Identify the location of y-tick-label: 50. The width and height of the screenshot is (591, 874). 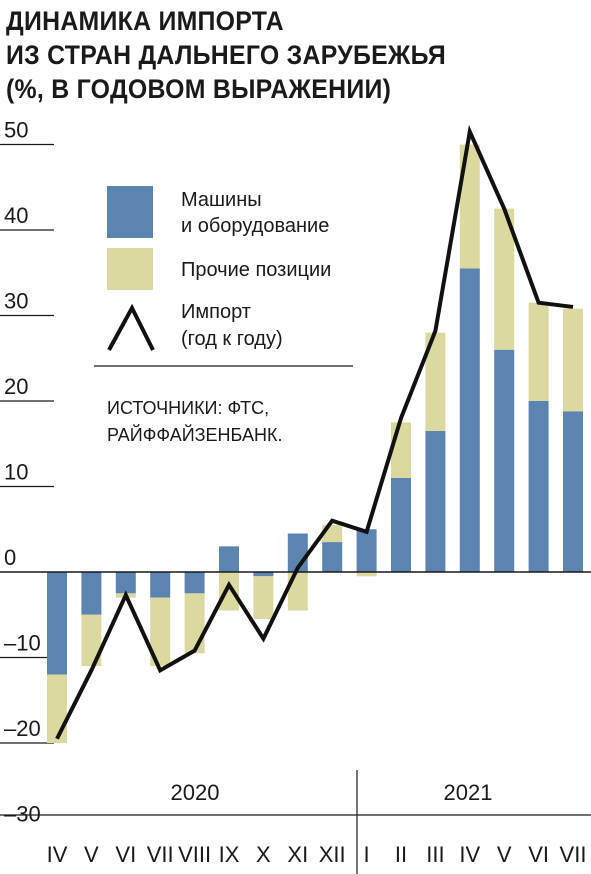
(16, 130).